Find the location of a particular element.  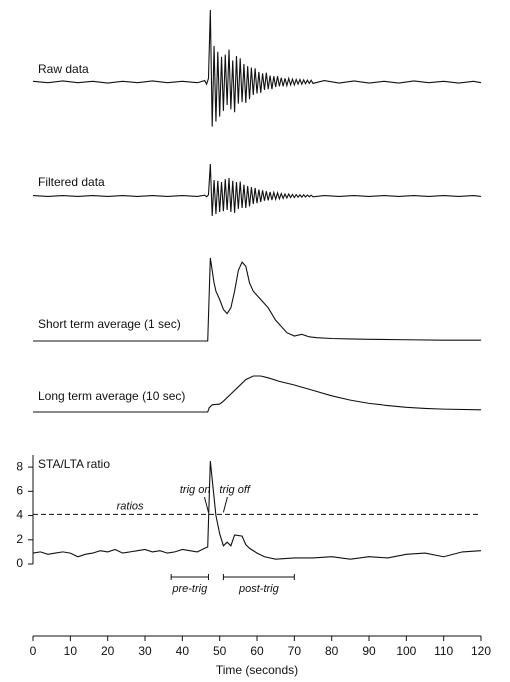

x-tick-label: 20 is located at coordinates (108, 651).